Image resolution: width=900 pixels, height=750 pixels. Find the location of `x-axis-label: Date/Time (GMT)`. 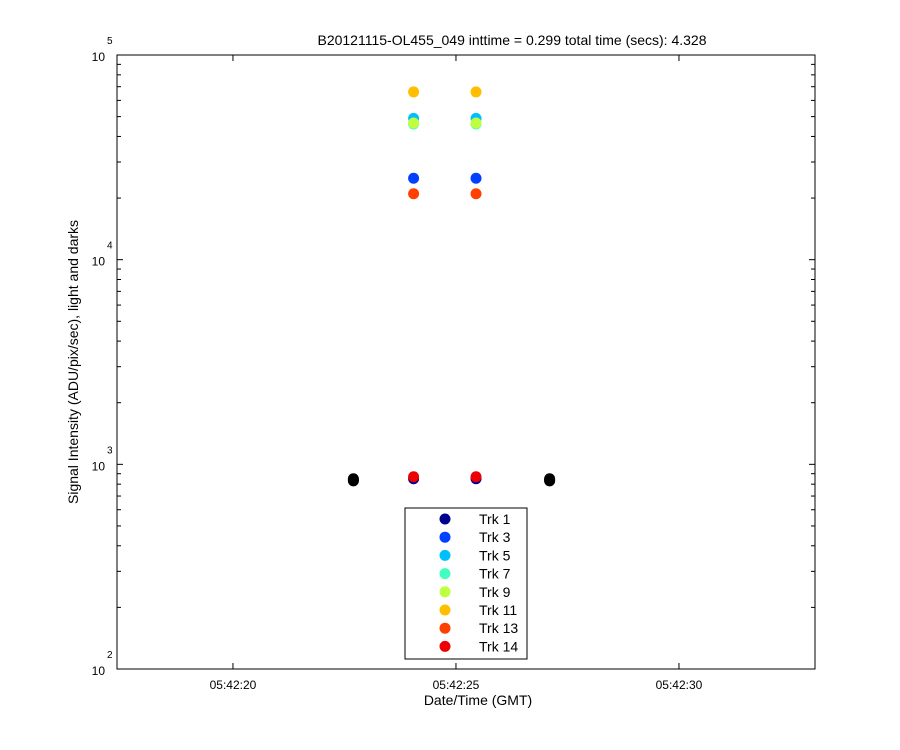

x-axis-label: Date/Time (GMT) is located at coordinates (478, 700).